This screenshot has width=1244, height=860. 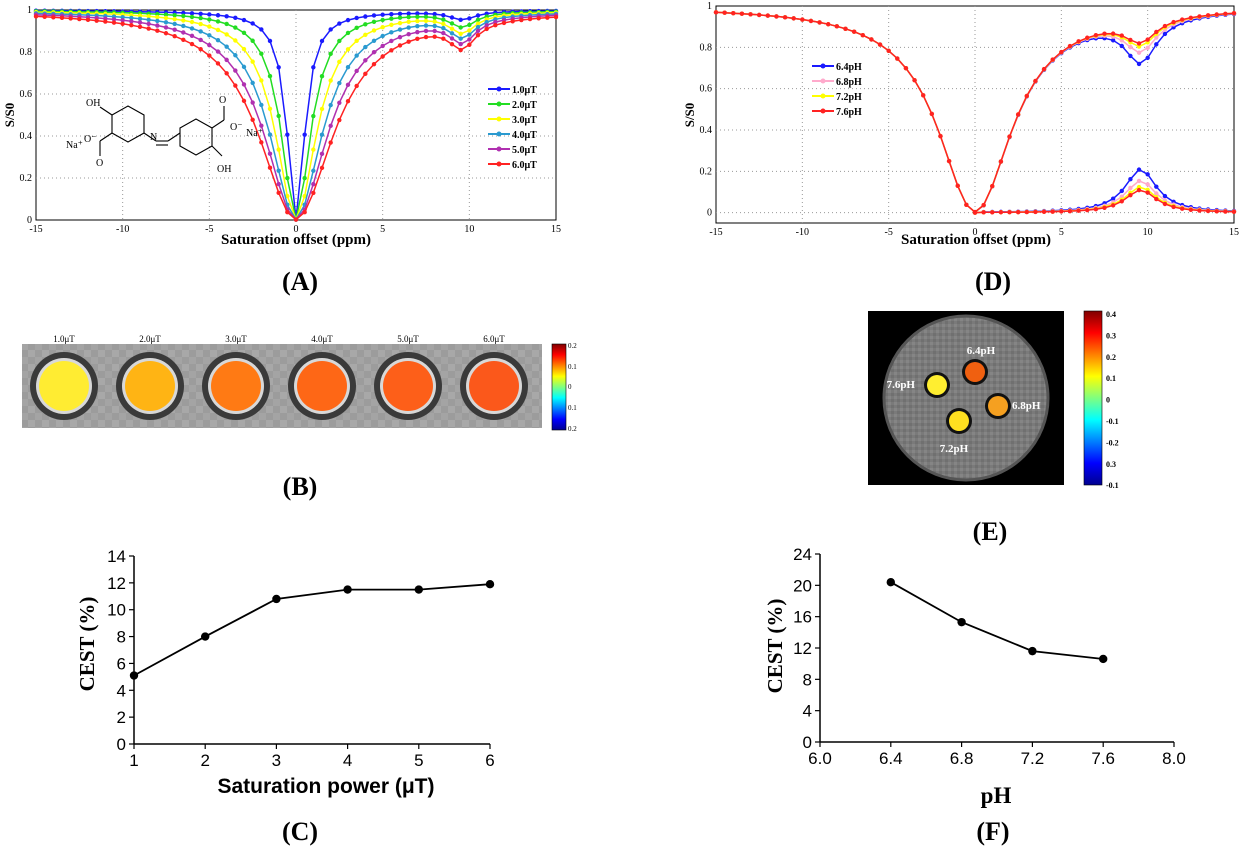 What do you see at coordinates (106, 111) in the screenshot?
I see `oh-bond-left` at bounding box center [106, 111].